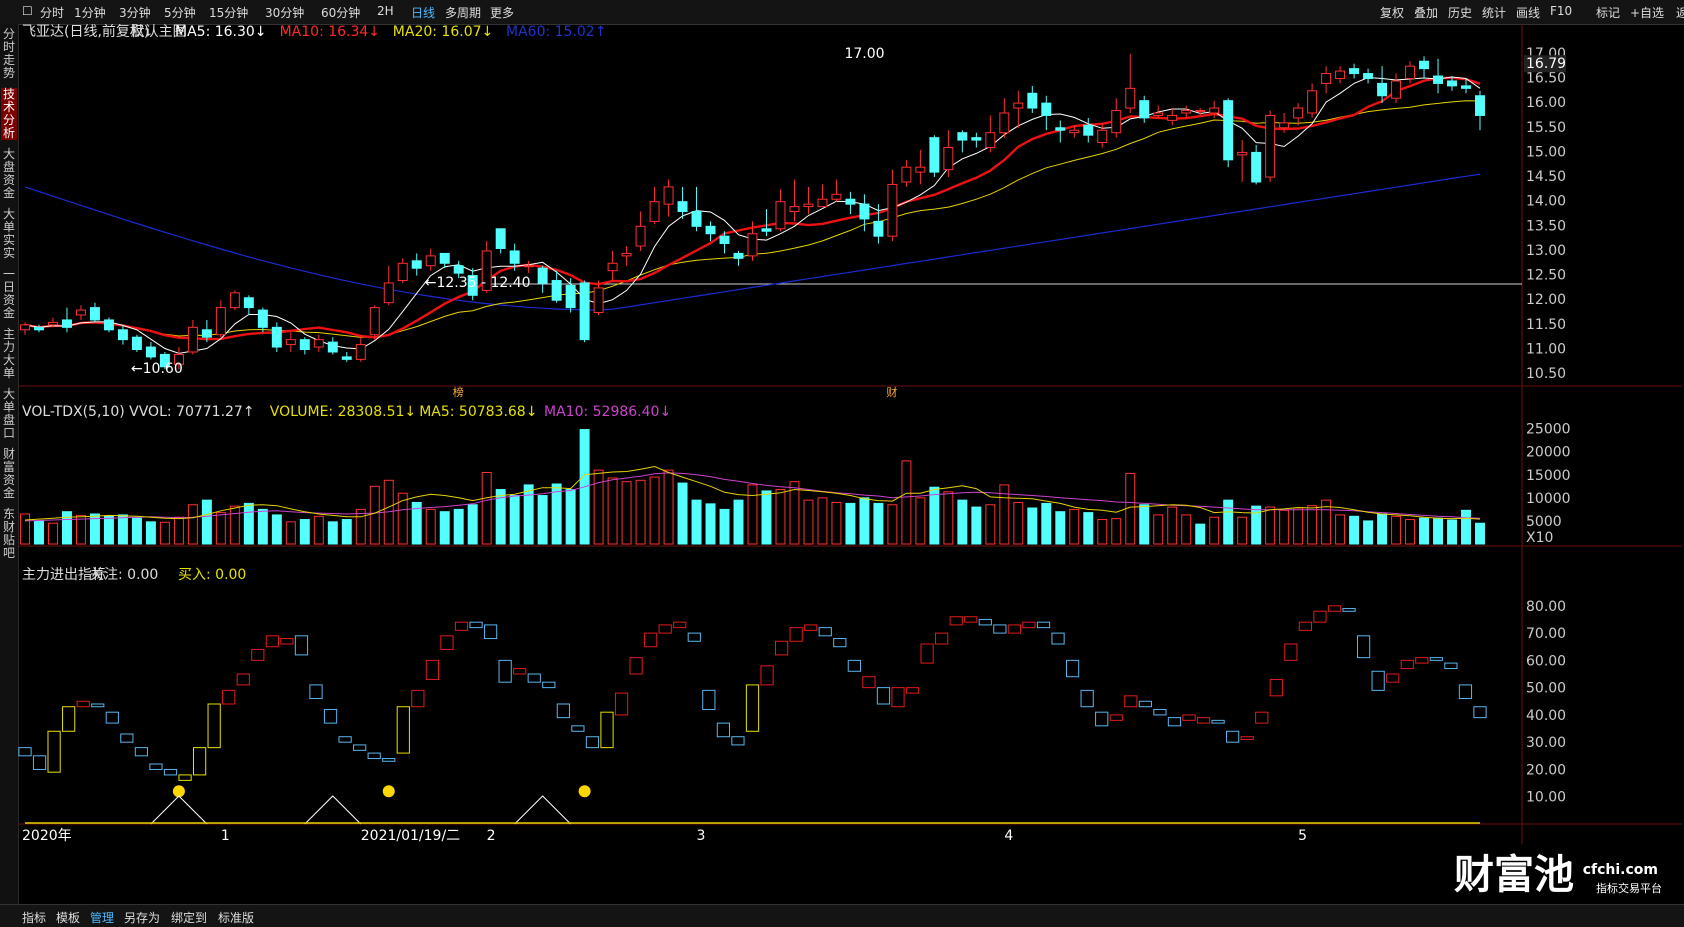  What do you see at coordinates (8, 53) in the screenshot?
I see `sidenav-item-0: 分时走势` at bounding box center [8, 53].